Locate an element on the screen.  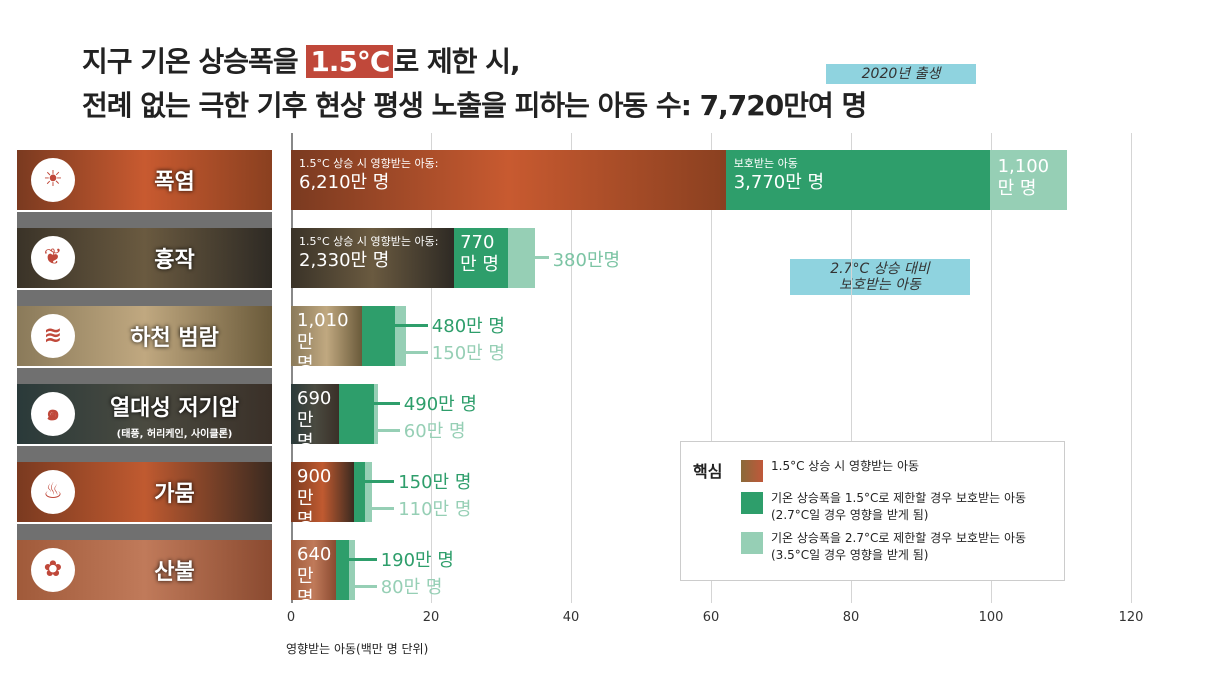
x-tick-label: 40 is located at coordinates (571, 617).